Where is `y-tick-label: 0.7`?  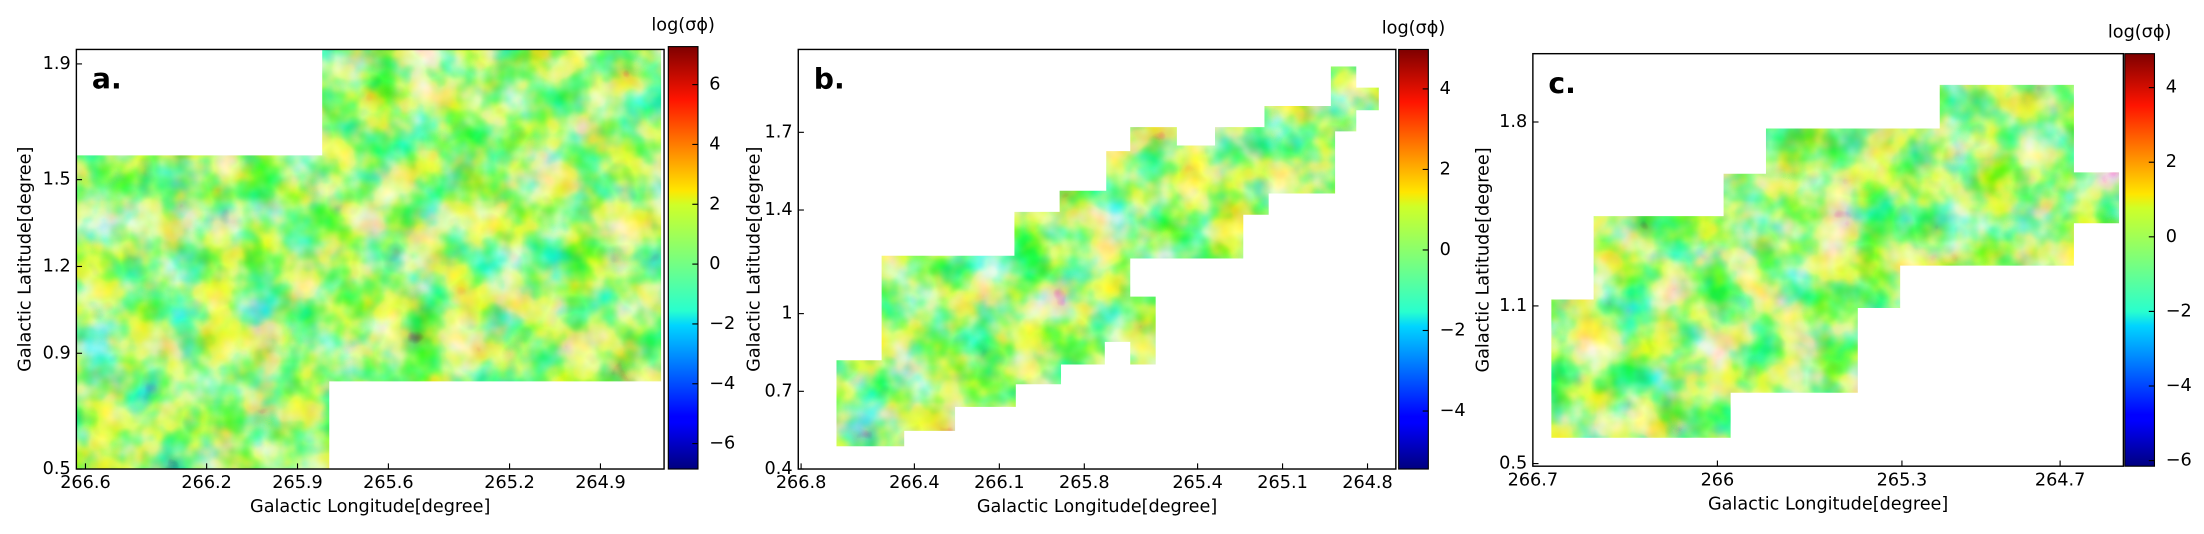 y-tick-label: 0.7 is located at coordinates (779, 391).